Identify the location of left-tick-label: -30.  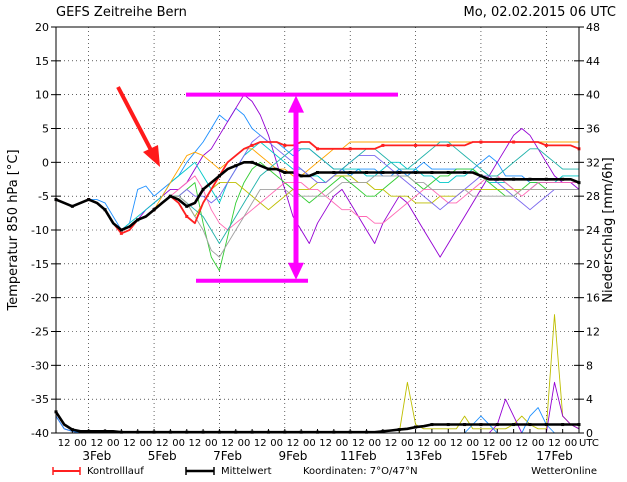
(40, 365).